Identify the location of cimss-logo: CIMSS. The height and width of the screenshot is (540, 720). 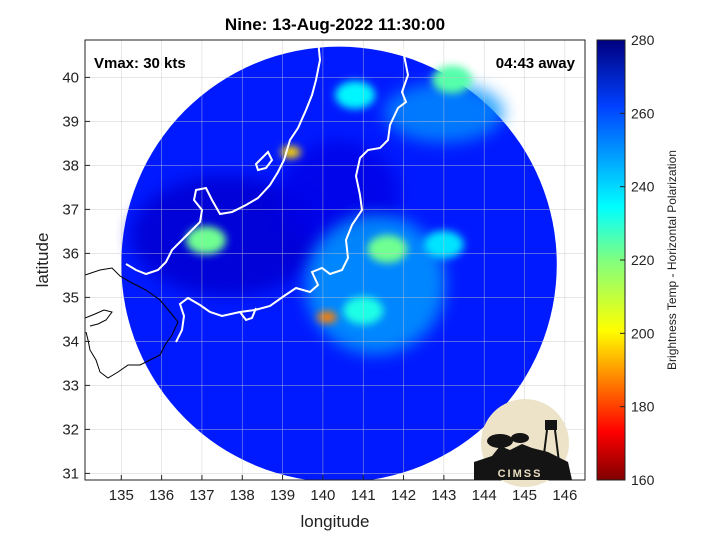
(523, 443).